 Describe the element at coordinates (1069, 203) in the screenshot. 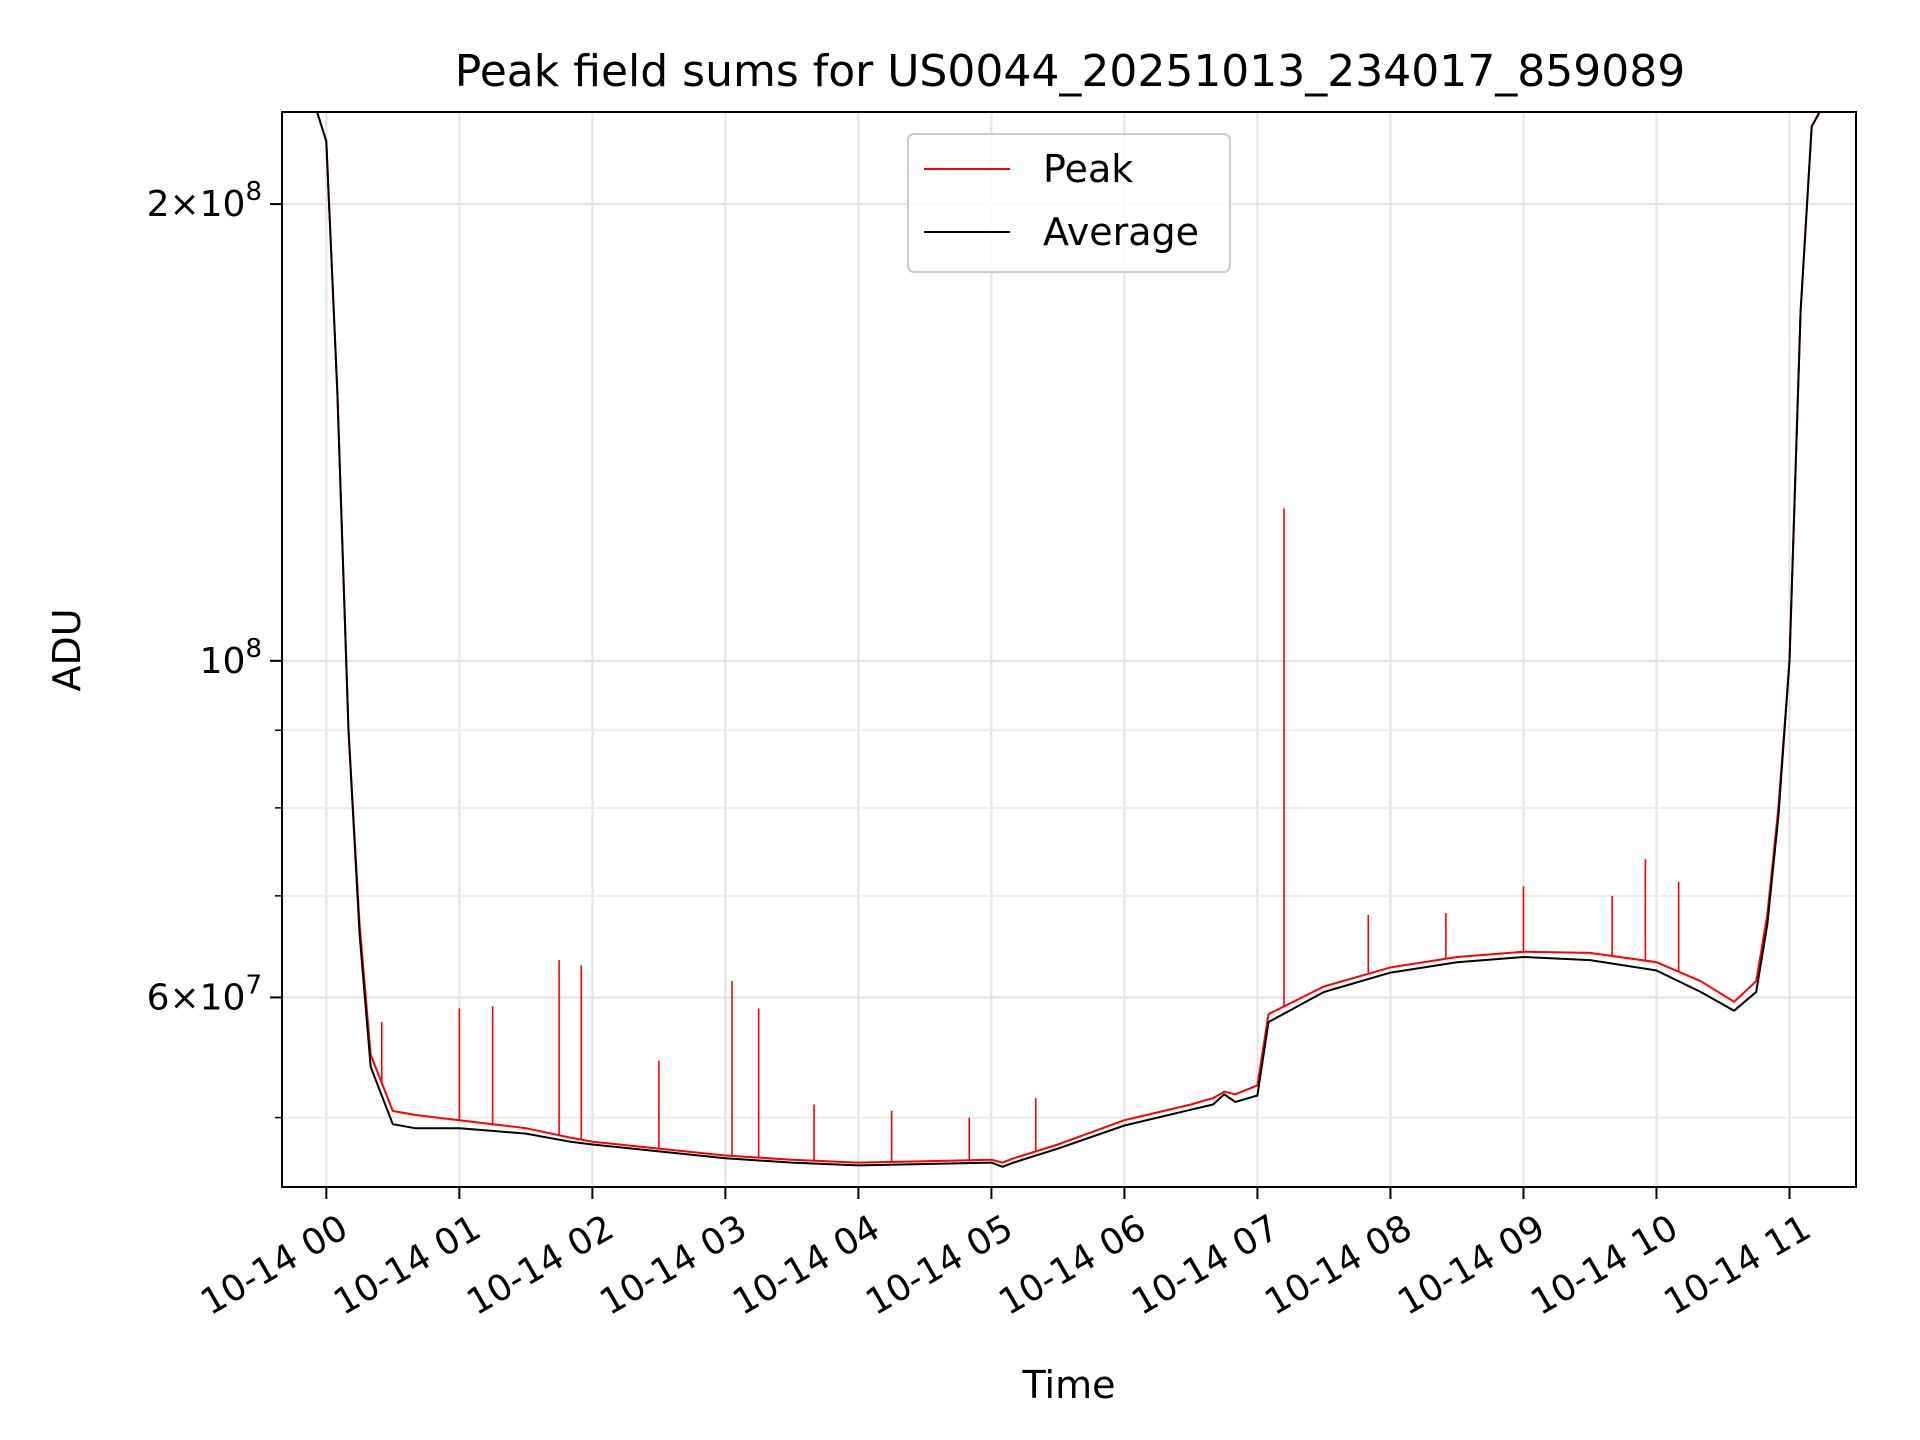

I see `legend: Peak Average` at that location.